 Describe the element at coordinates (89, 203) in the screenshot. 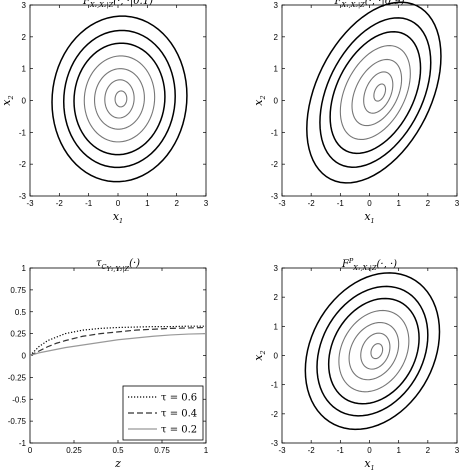

I see `x-tick-label: -1` at that location.